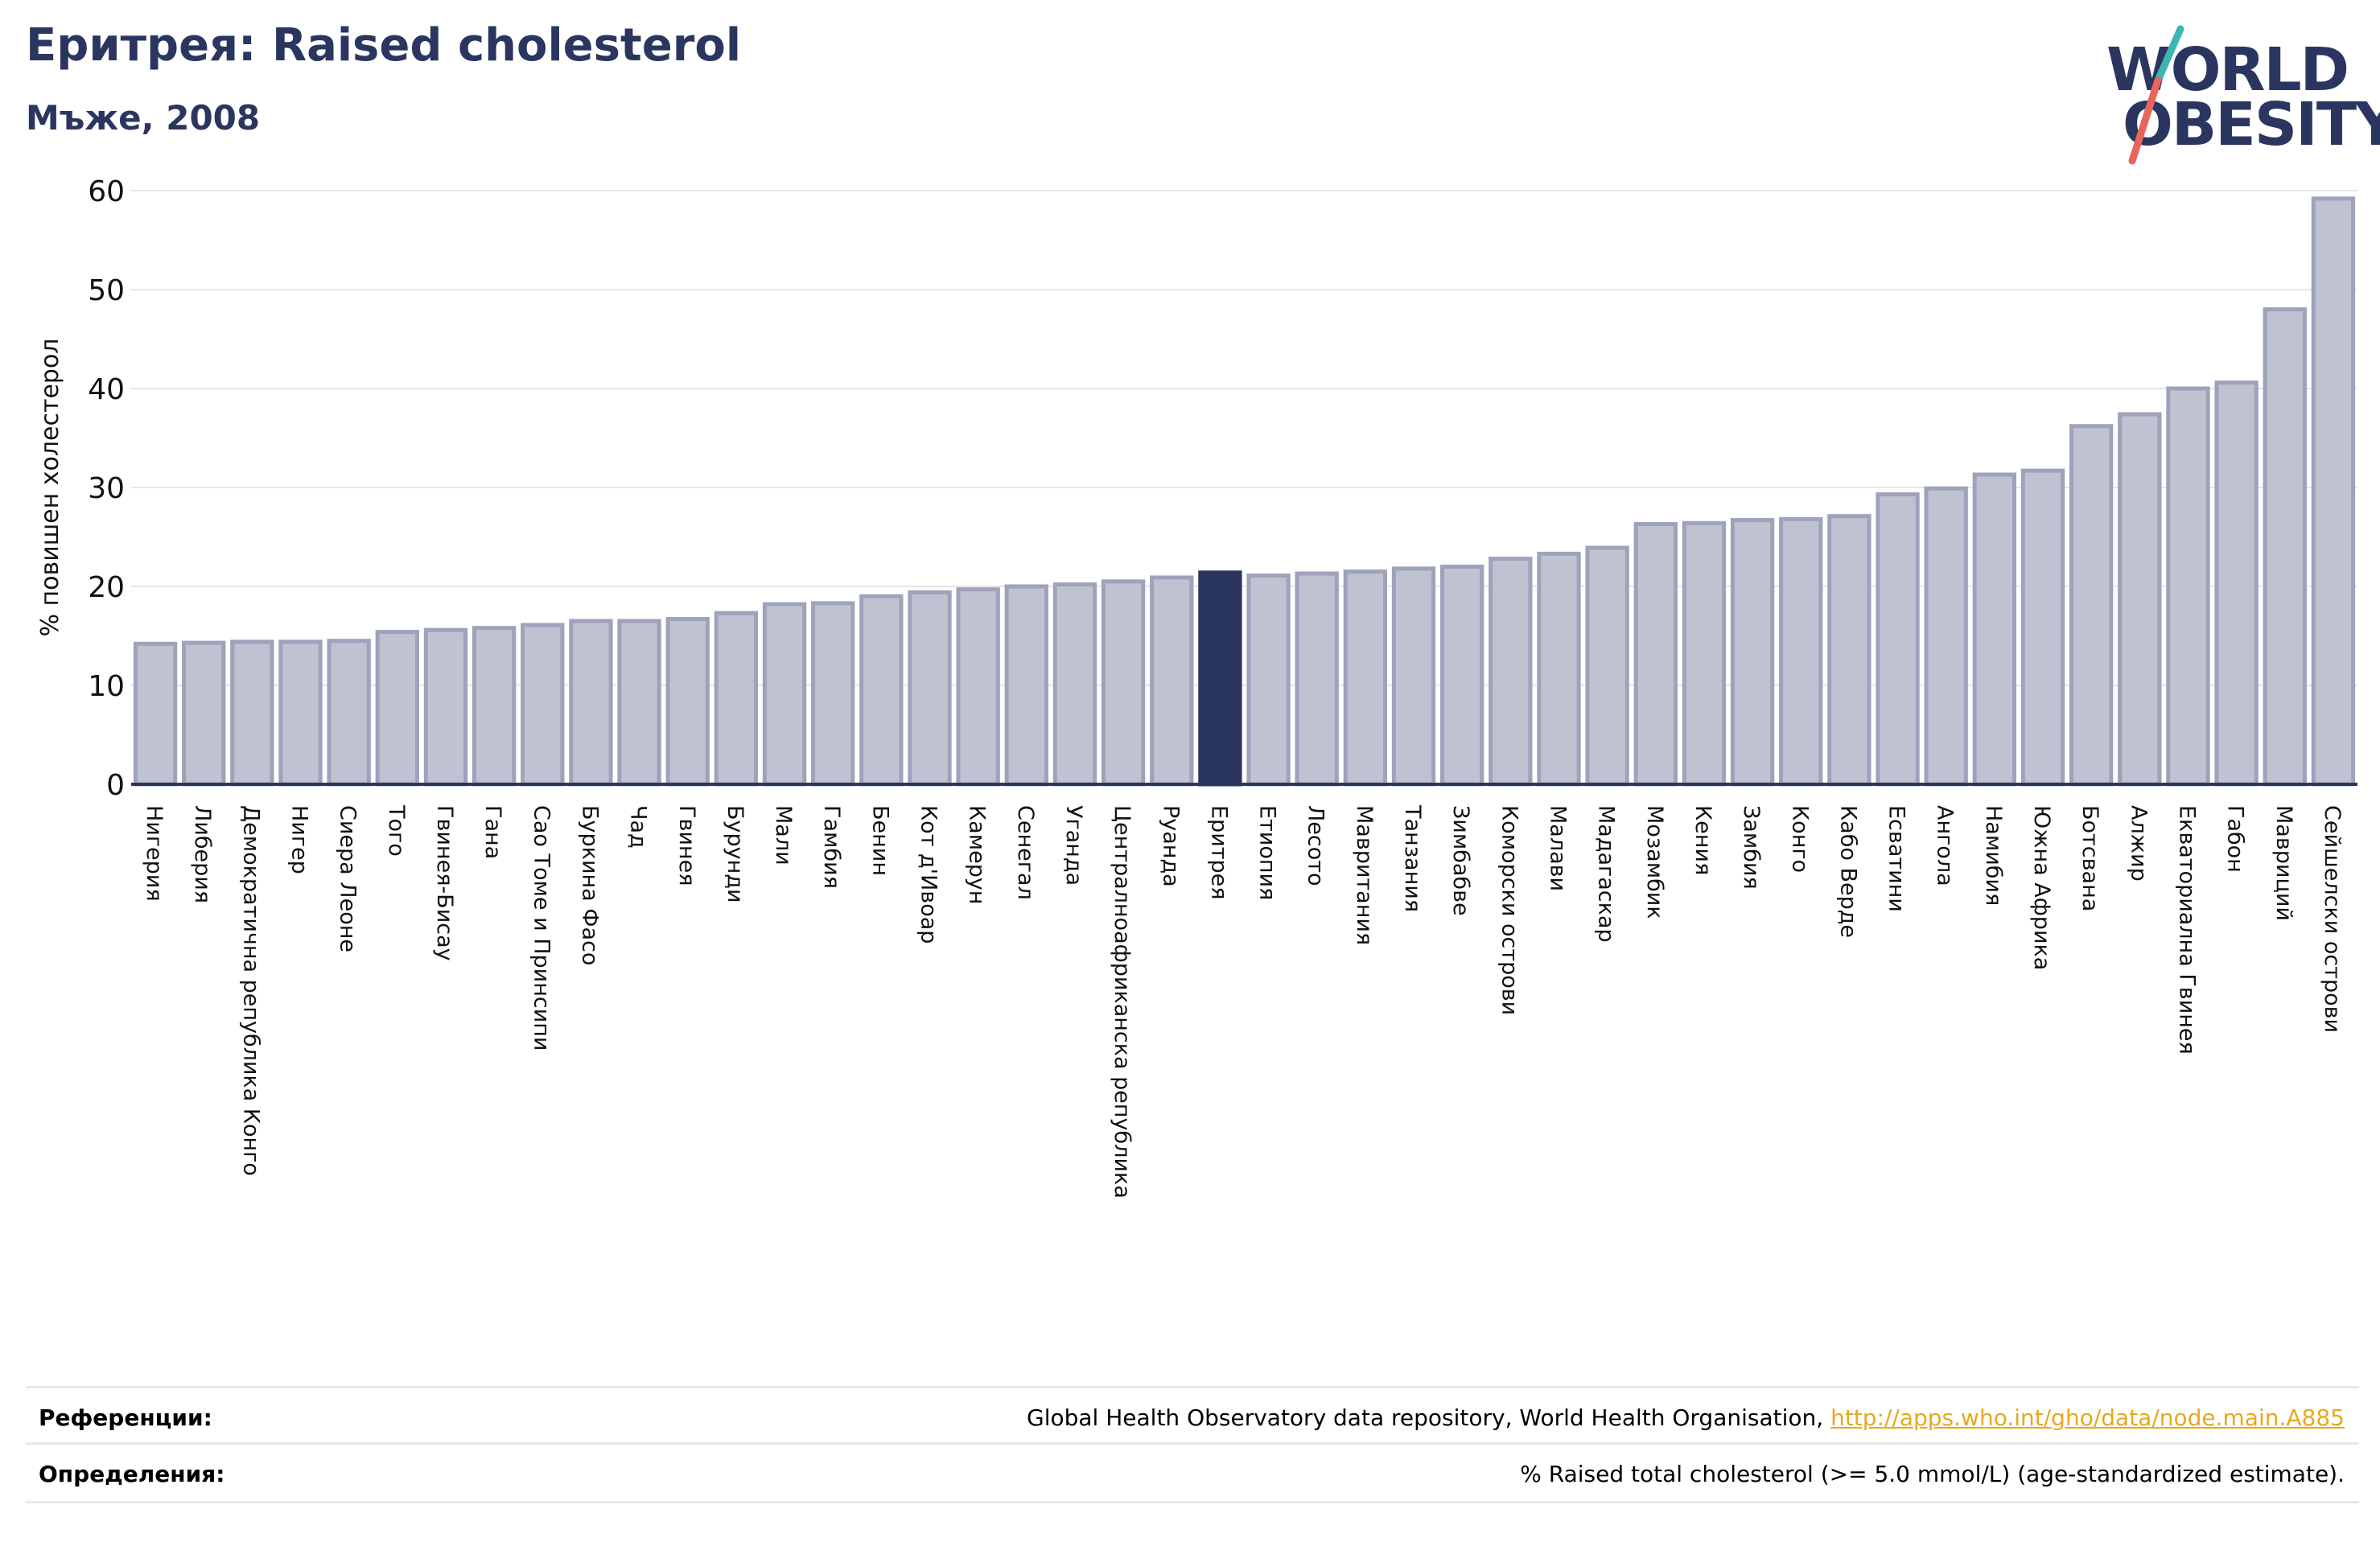  I want to click on y-axis-title: % повишен холестерол, so click(50, 488).